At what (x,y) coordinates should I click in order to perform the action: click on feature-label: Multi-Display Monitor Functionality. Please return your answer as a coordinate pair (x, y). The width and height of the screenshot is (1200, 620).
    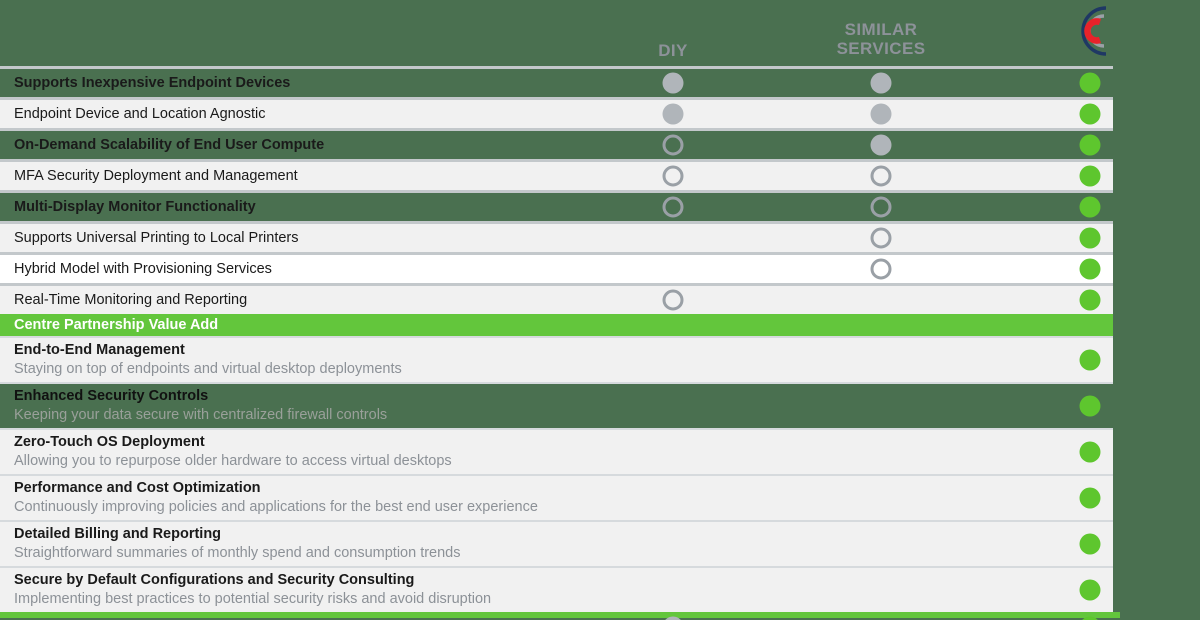
    Looking at the image, I should click on (135, 207).